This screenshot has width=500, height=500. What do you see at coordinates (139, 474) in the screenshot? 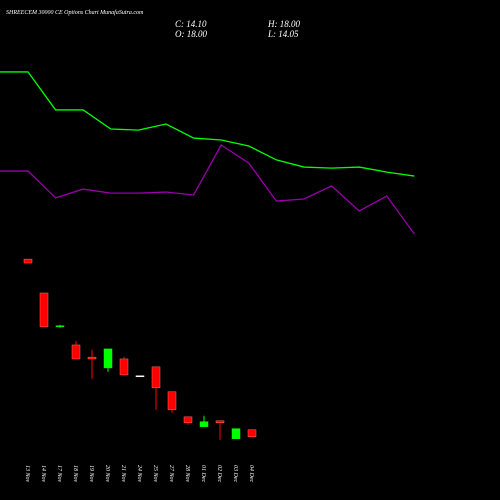
I see `x-tick-label: 24 Nov` at bounding box center [139, 474].